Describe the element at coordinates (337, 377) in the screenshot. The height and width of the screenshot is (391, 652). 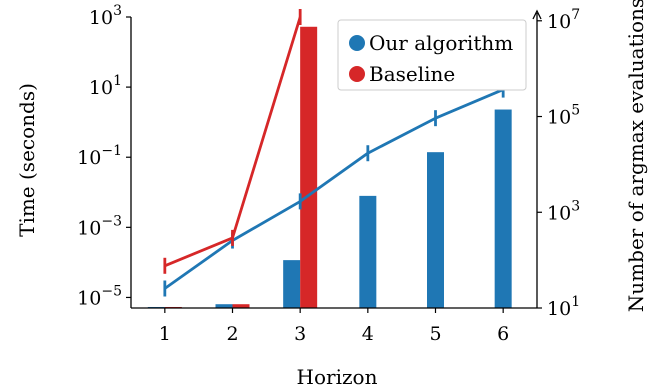
I see `x-axis-title: Horizon` at that location.